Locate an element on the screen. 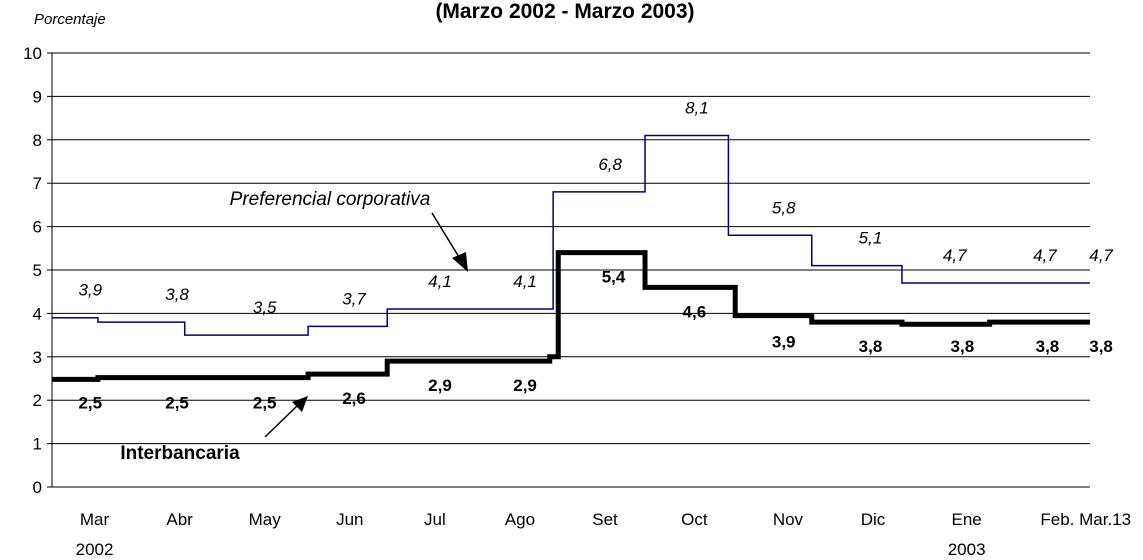 The image size is (1143, 560). x-tick-label: Nov is located at coordinates (788, 519).